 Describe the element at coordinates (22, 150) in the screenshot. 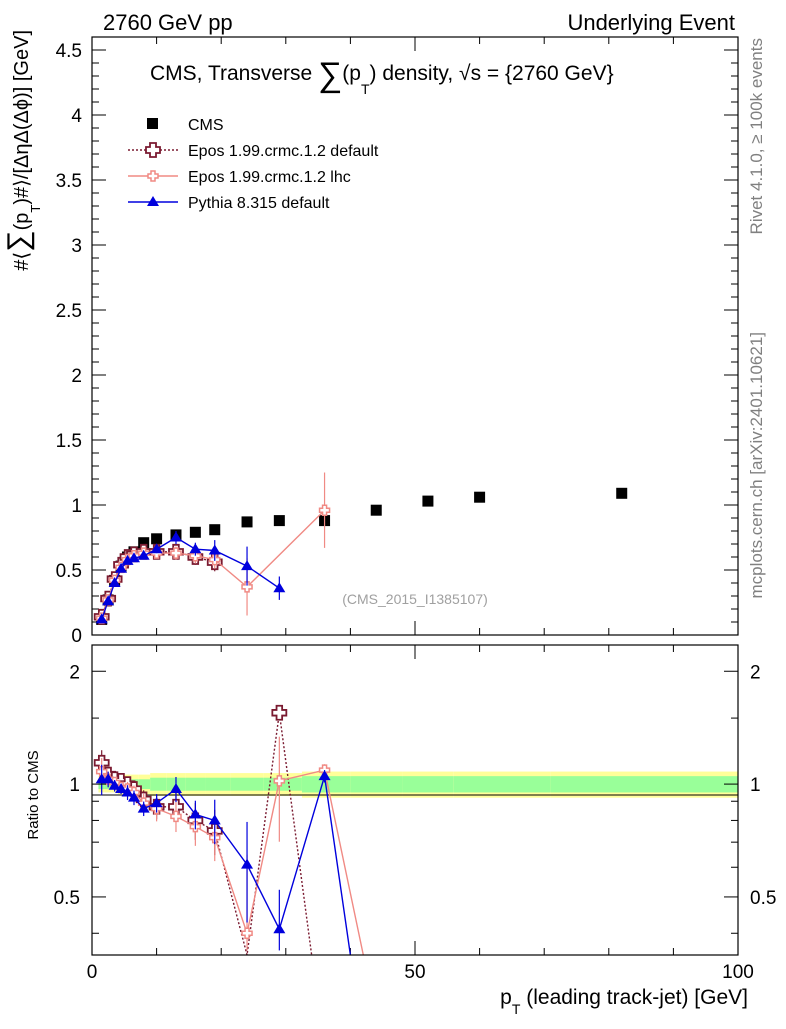

I see `y-axis-label: #⟨∑(pT)#⟩/[ΔηΔ(Δϕ)] [GeV]` at that location.